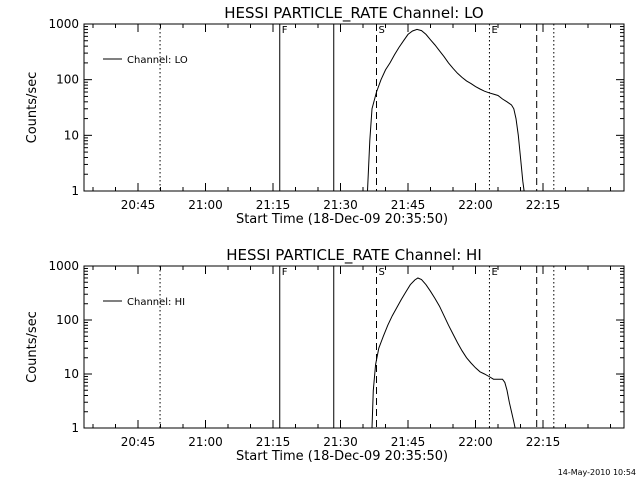 The height and width of the screenshot is (480, 640). What do you see at coordinates (157, 60) in the screenshot?
I see `legend-label: Channel: LO` at bounding box center [157, 60].